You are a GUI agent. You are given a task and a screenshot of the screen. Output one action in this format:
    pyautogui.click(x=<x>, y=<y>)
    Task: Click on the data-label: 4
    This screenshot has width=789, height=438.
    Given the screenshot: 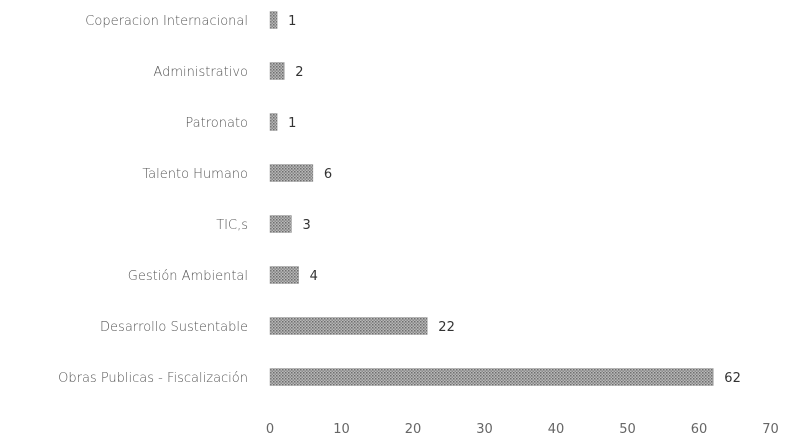 What is the action you would take?
    pyautogui.click(x=314, y=276)
    